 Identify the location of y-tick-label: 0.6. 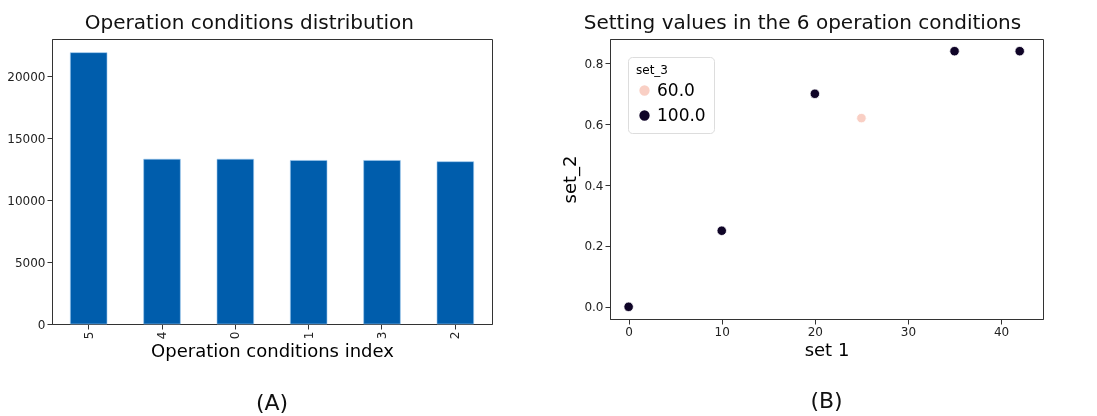
(594, 124).